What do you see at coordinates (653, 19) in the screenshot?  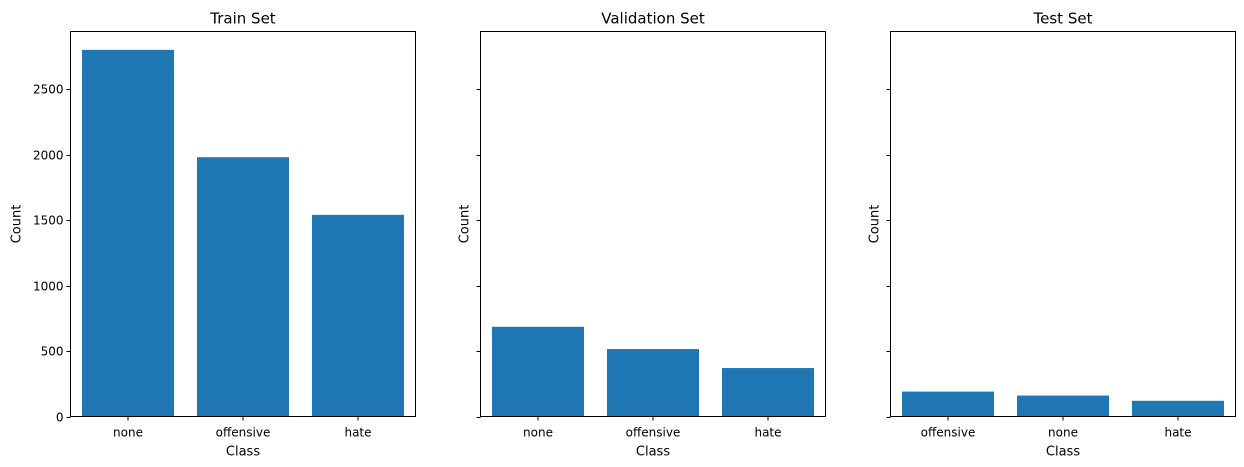 I see `chart-title: Validation Set` at bounding box center [653, 19].